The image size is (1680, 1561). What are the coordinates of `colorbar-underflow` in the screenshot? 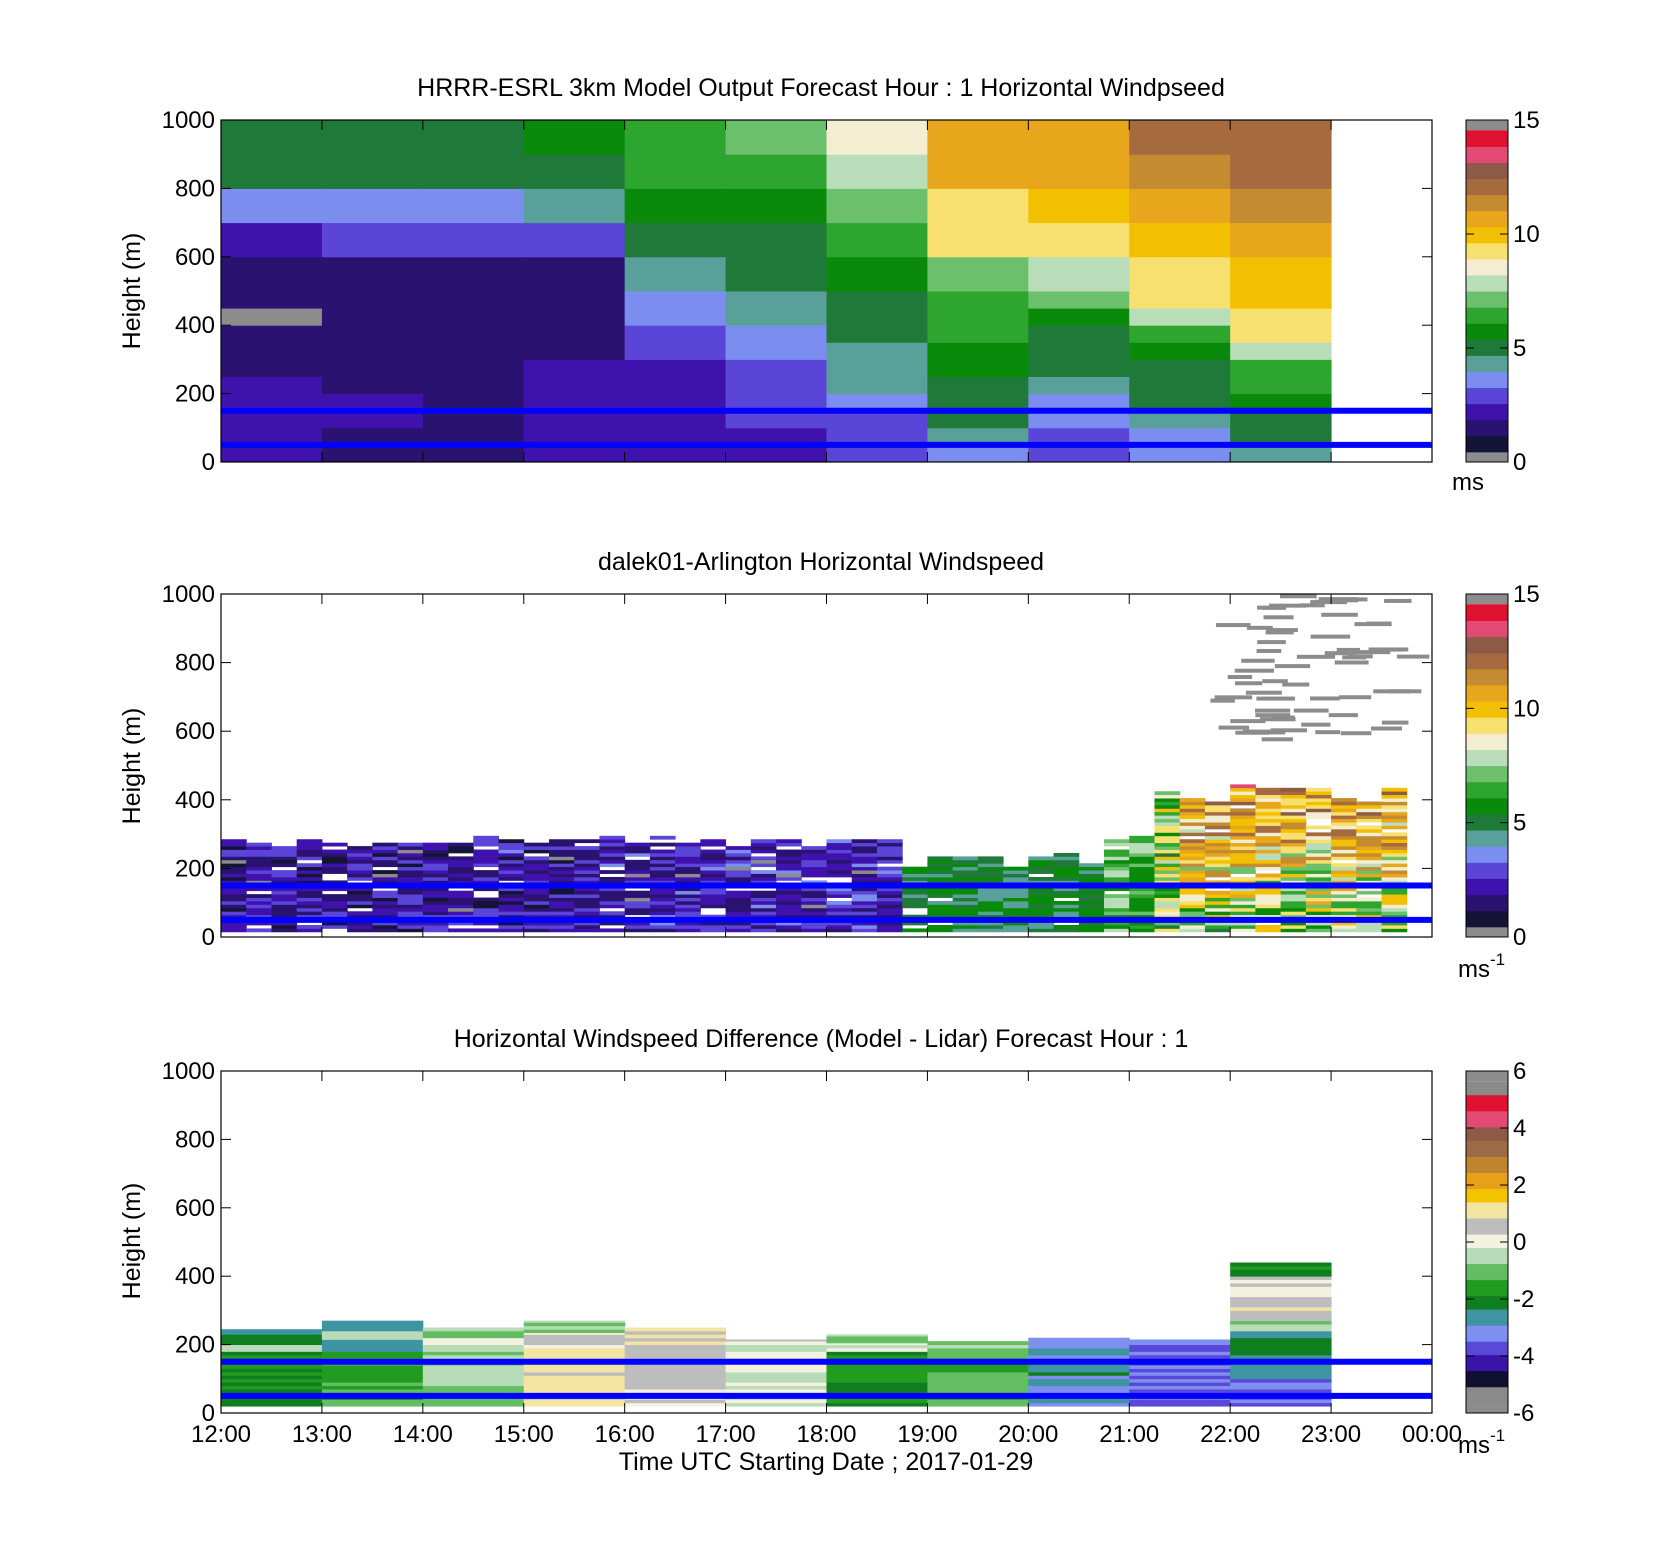 It's located at (1487, 1407).